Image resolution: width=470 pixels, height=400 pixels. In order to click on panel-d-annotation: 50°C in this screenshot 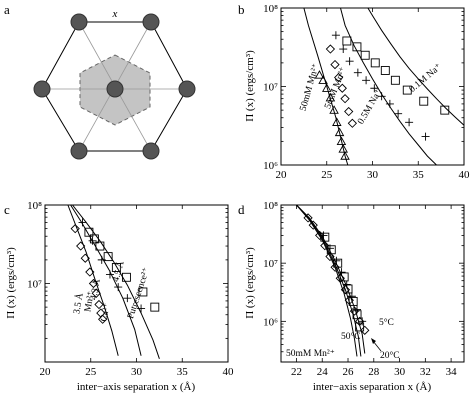, I will do `click(351, 336)`.